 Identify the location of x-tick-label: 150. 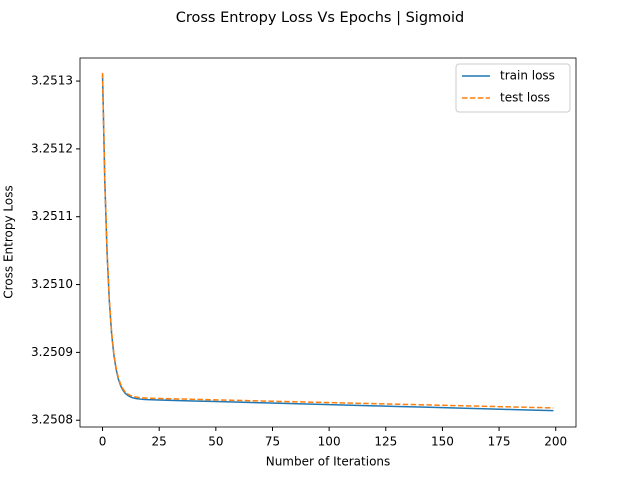
(442, 442).